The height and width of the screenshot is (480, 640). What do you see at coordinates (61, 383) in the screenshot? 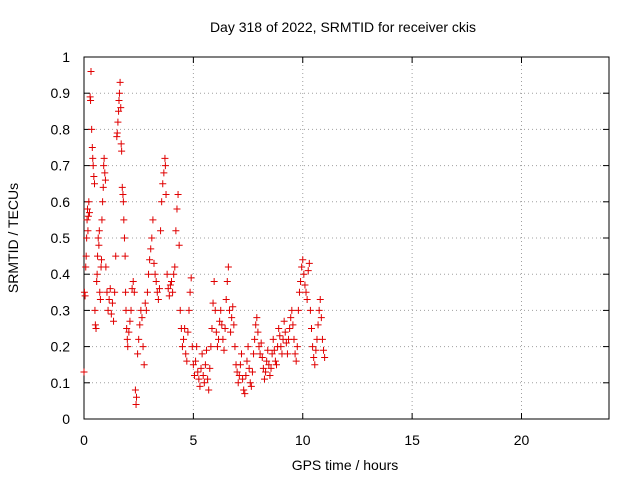
I see `y-tick-label: 0.1` at bounding box center [61, 383].